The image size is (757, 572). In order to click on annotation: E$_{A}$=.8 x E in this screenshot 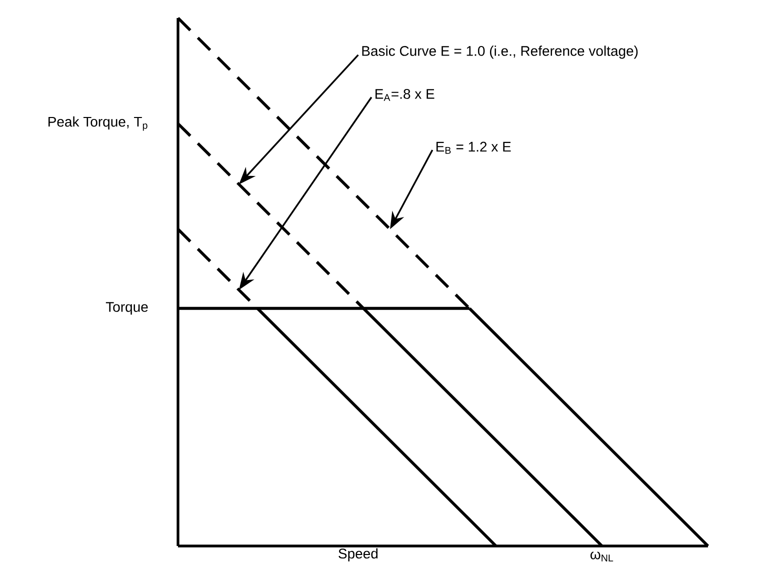, I will do `click(405, 94)`.